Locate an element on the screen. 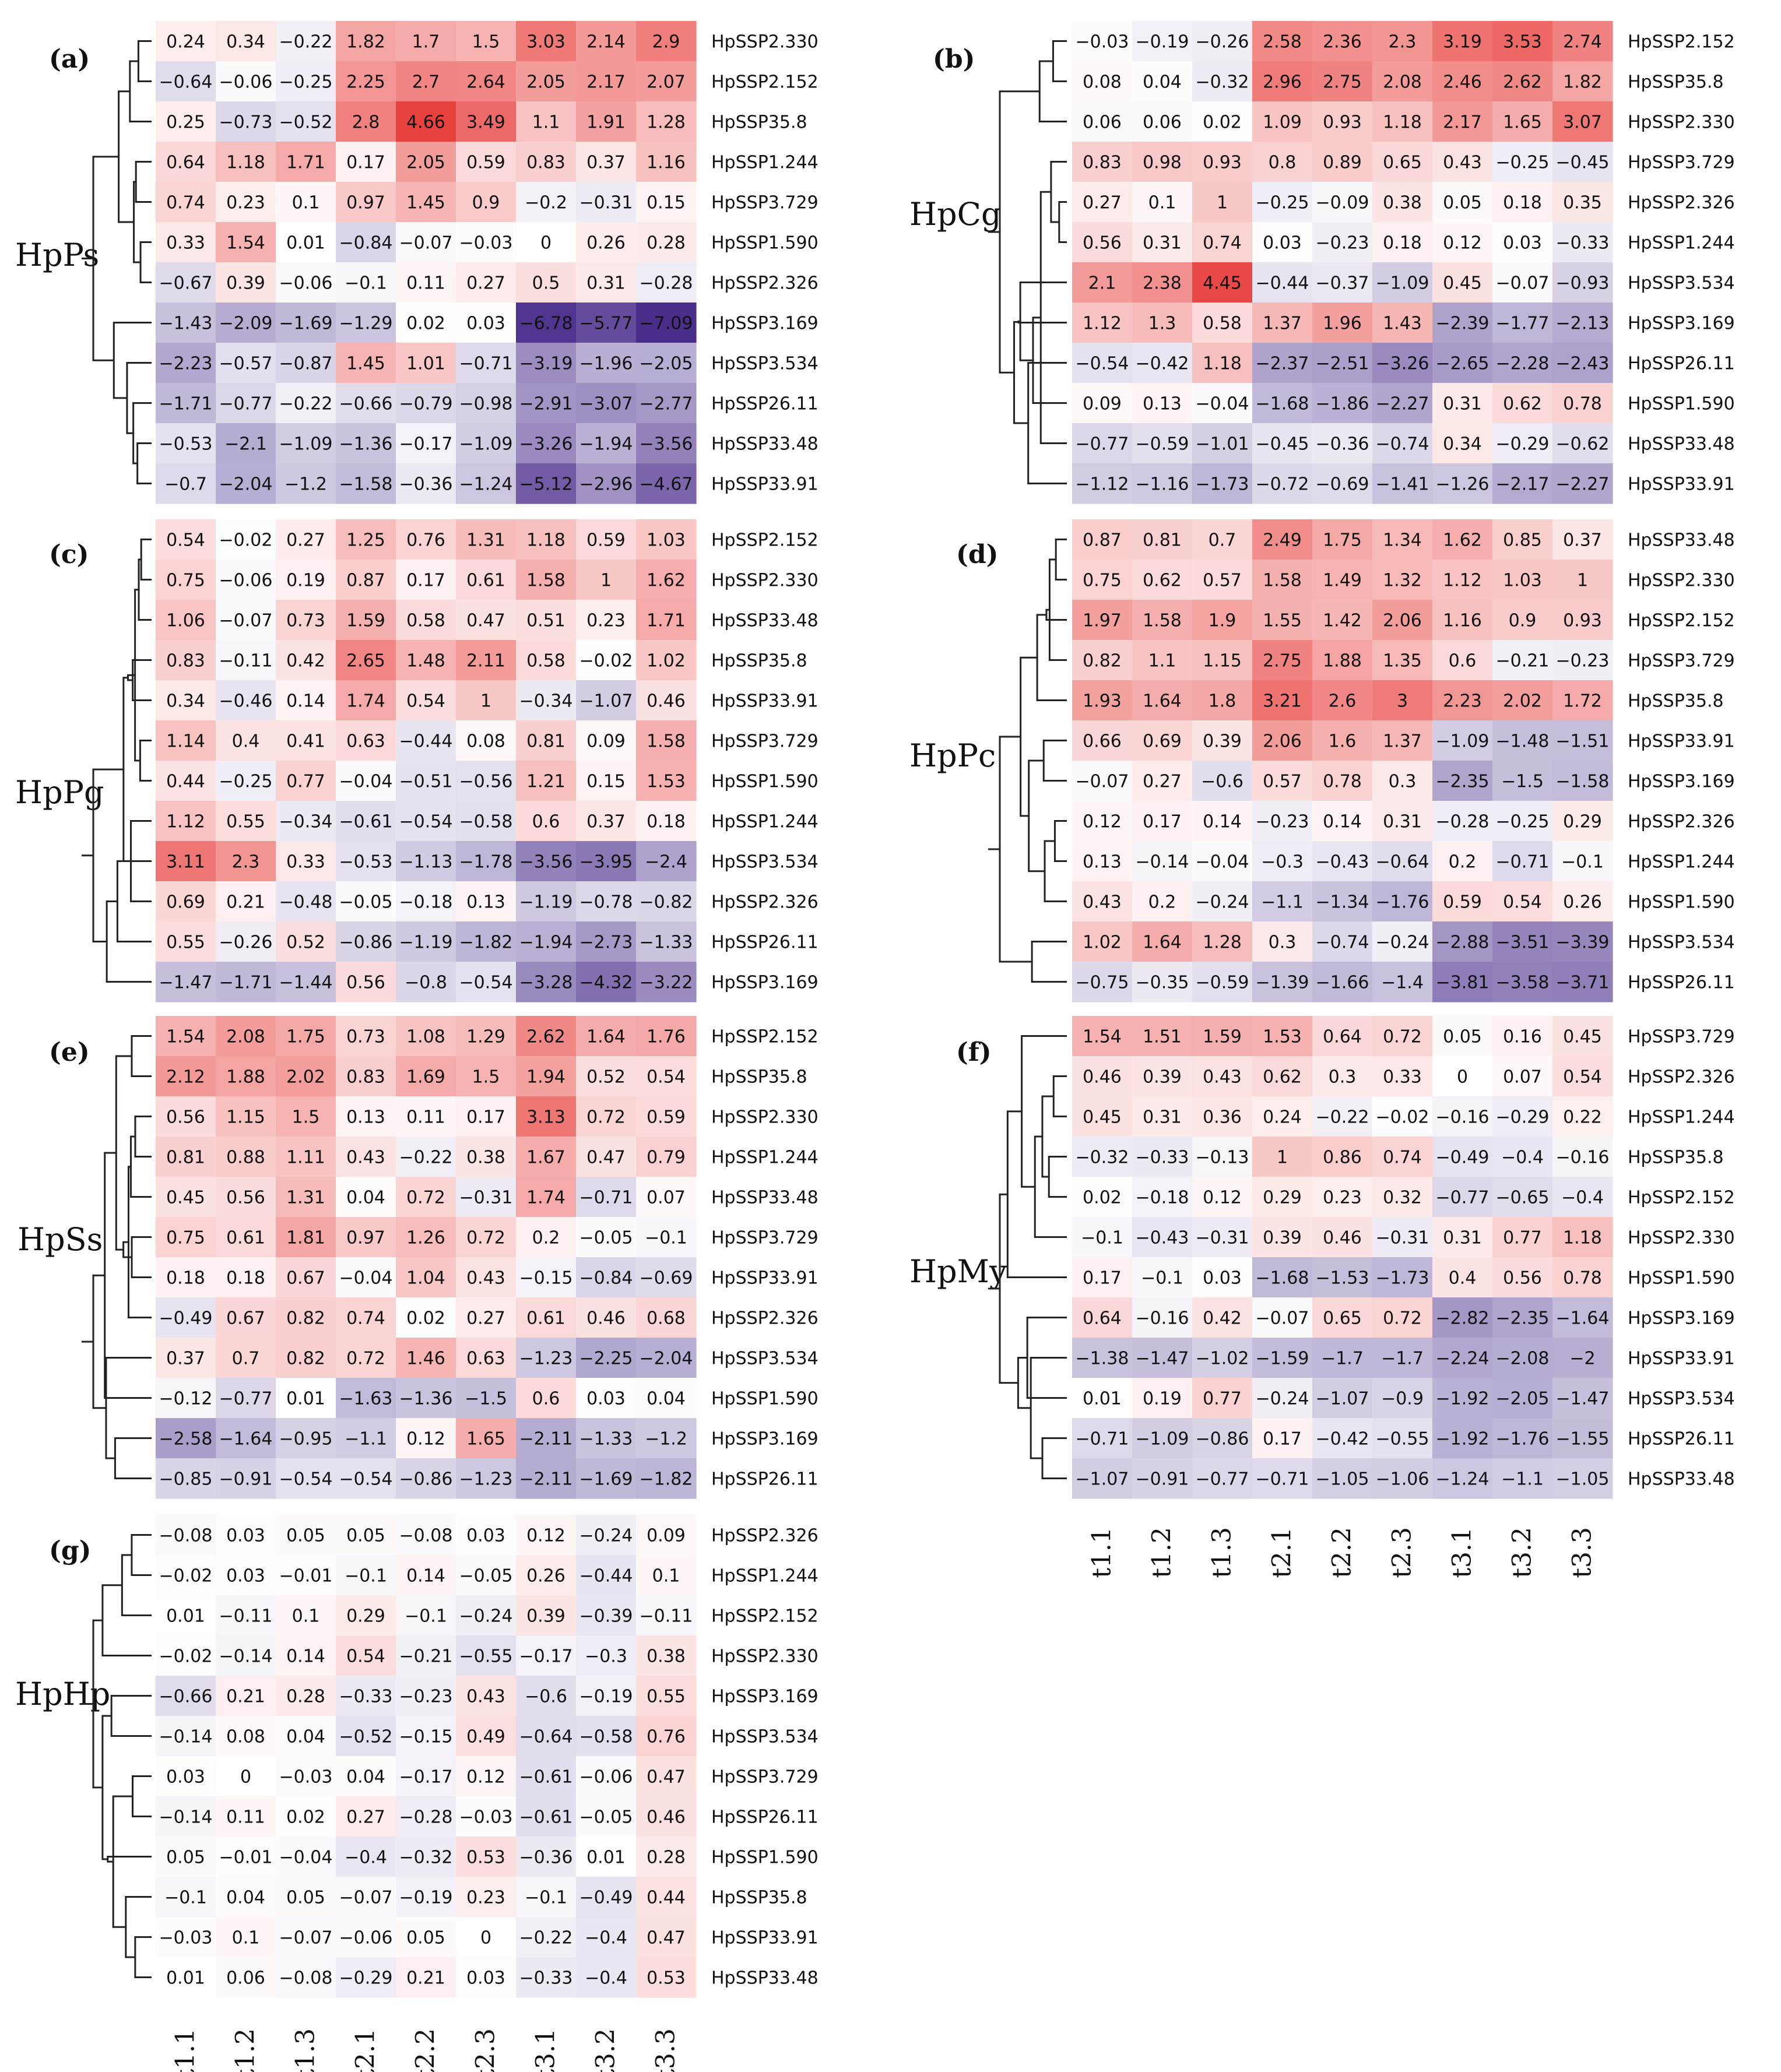 Image resolution: width=1781 pixels, height=2072 pixels. cell-value-label: 0.7 is located at coordinates (1222, 540).